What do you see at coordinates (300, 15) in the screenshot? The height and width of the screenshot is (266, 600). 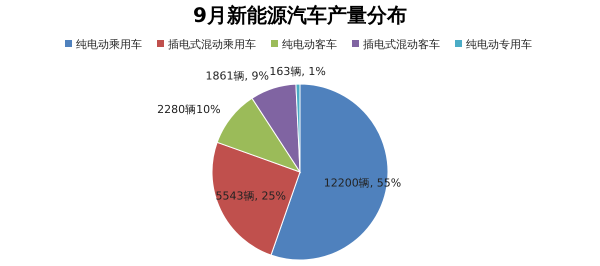 I see `chart-title: 9月新能源汽车产量分布` at bounding box center [300, 15].